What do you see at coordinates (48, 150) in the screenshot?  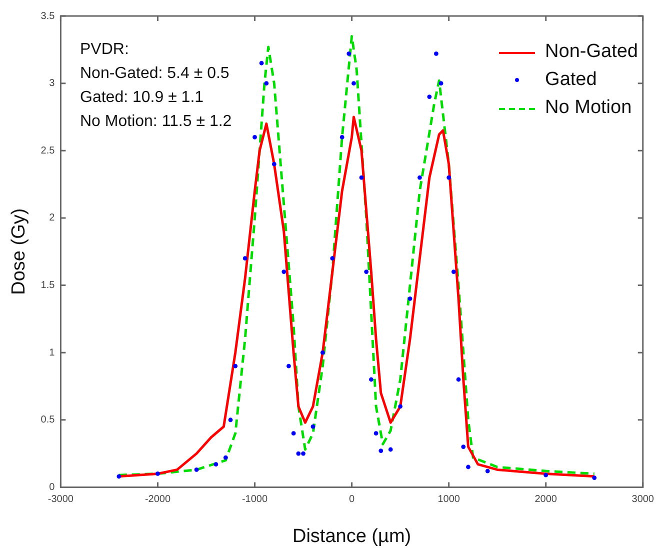 I see `y-tick-label: 2.5` at bounding box center [48, 150].